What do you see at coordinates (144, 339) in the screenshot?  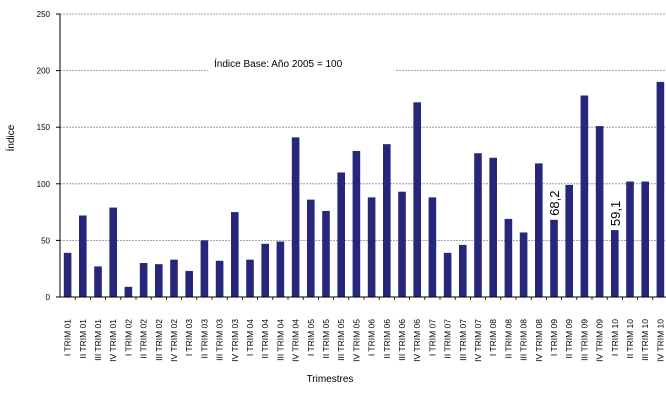 I see `x-tick-label: II TRIM 02` at bounding box center [144, 339].